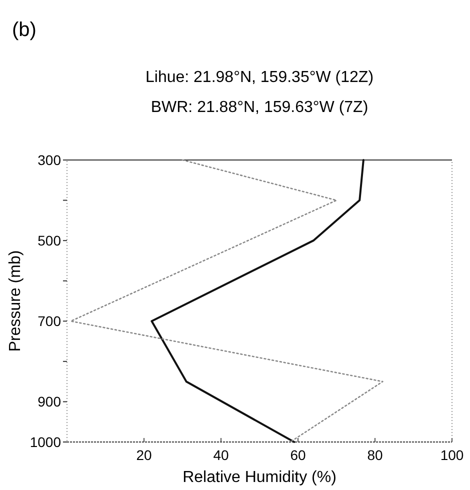  What do you see at coordinates (259, 77) in the screenshot?
I see `chart-title: Lihue: 21.98°N, 159.35°W (12Z)` at bounding box center [259, 77].